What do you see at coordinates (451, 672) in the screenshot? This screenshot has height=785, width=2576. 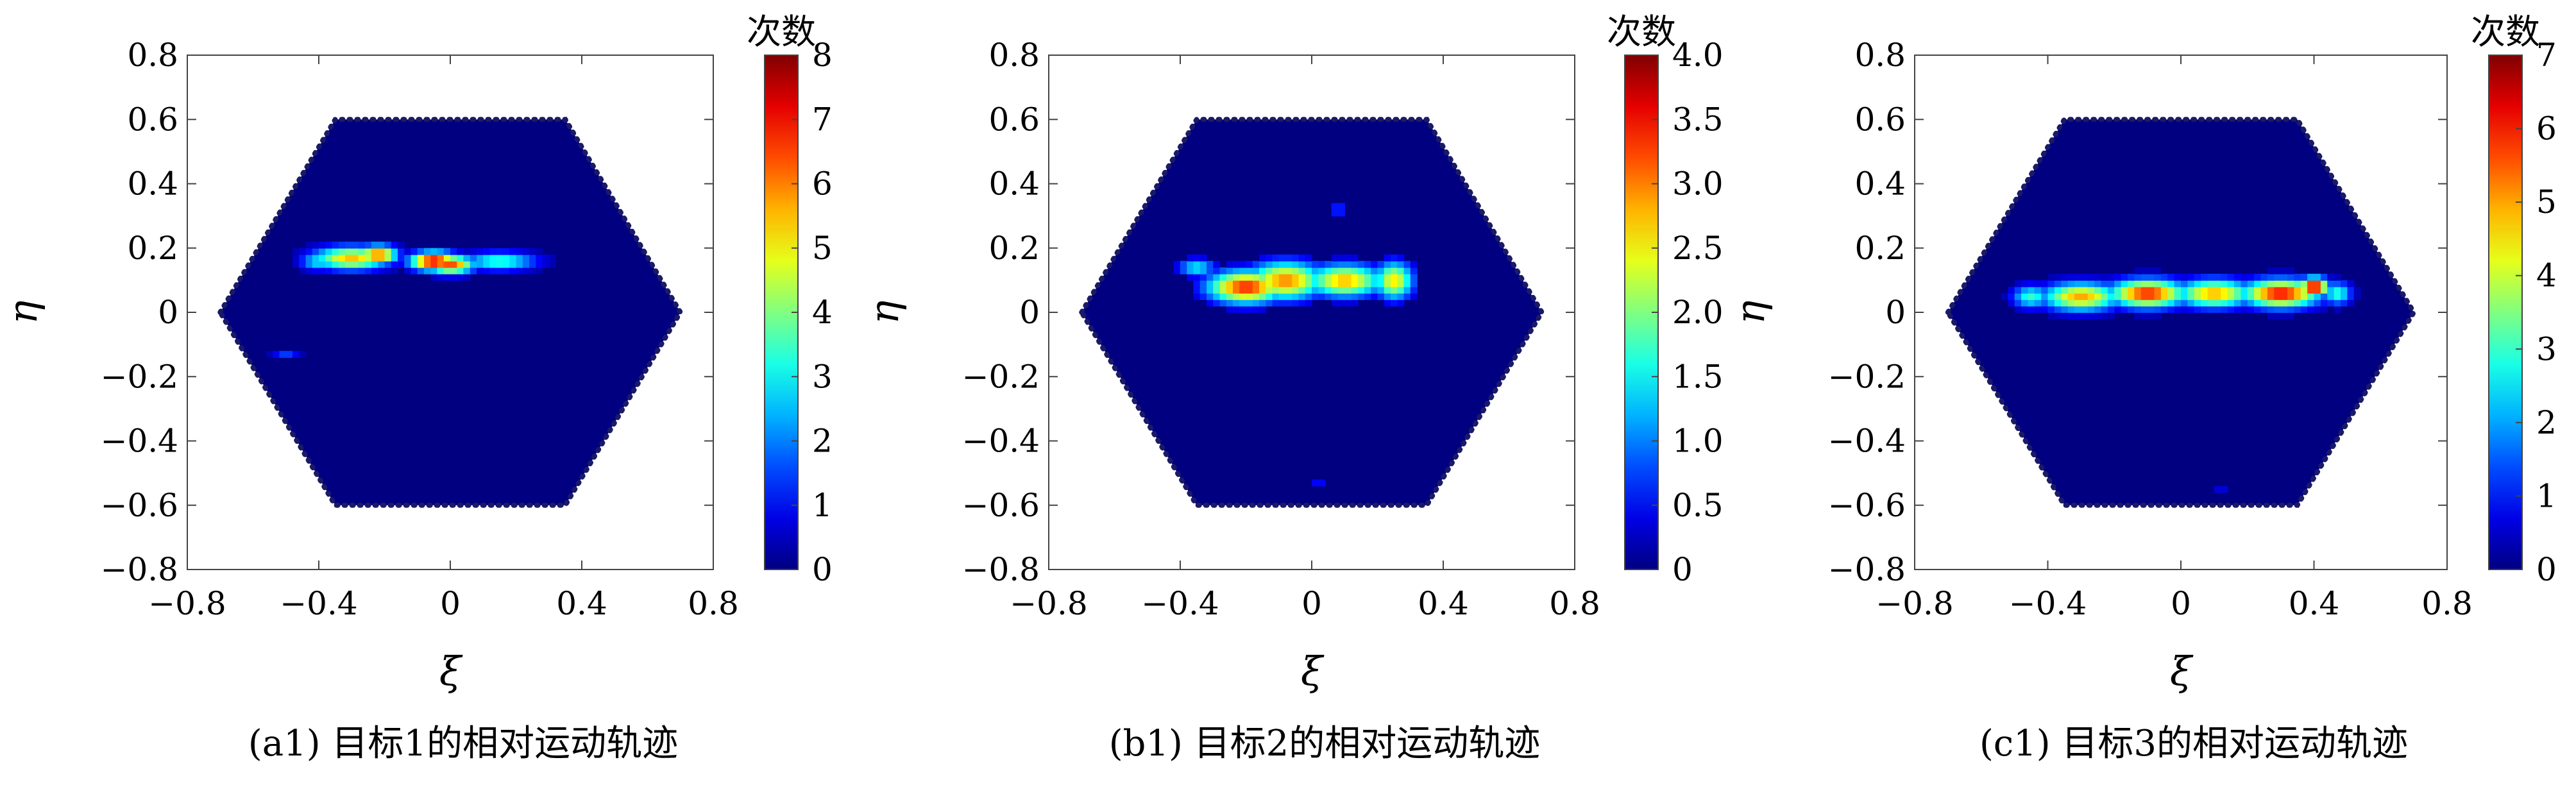 I see `x-axis-label: ξ` at bounding box center [451, 672].